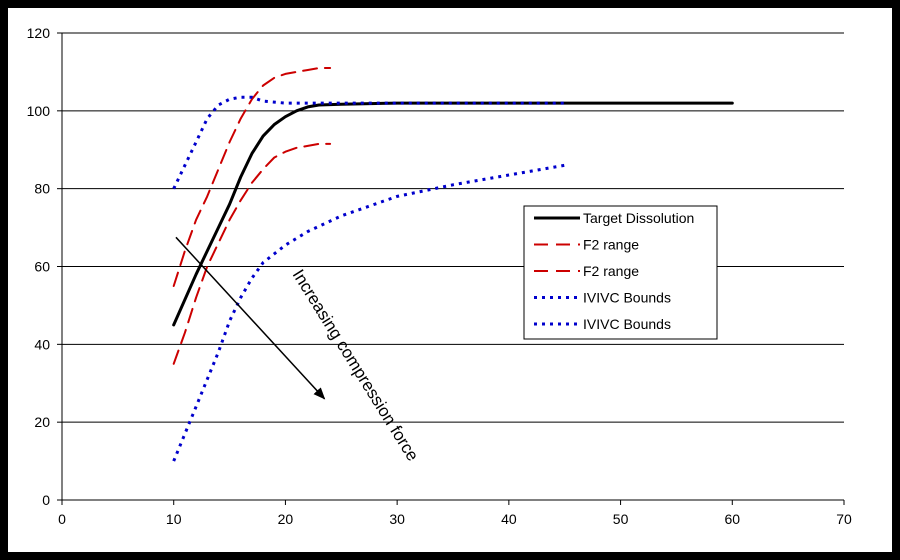 This screenshot has height=560, width=900. What do you see at coordinates (42, 422) in the screenshot?
I see `y-tick-label: 20` at bounding box center [42, 422].